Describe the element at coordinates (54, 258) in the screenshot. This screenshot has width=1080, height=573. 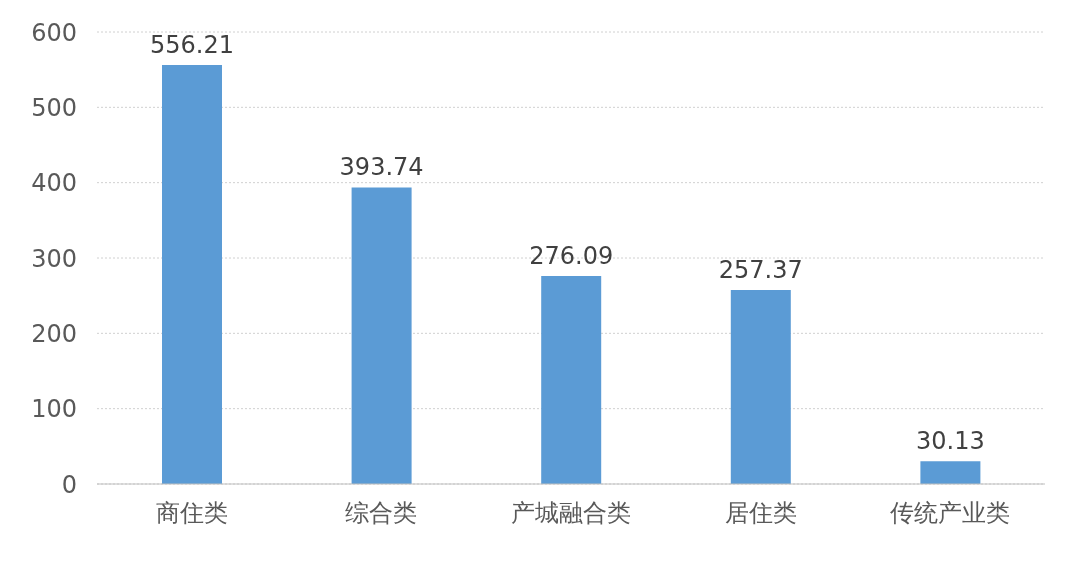
I see `y-tick-label: 300` at that location.